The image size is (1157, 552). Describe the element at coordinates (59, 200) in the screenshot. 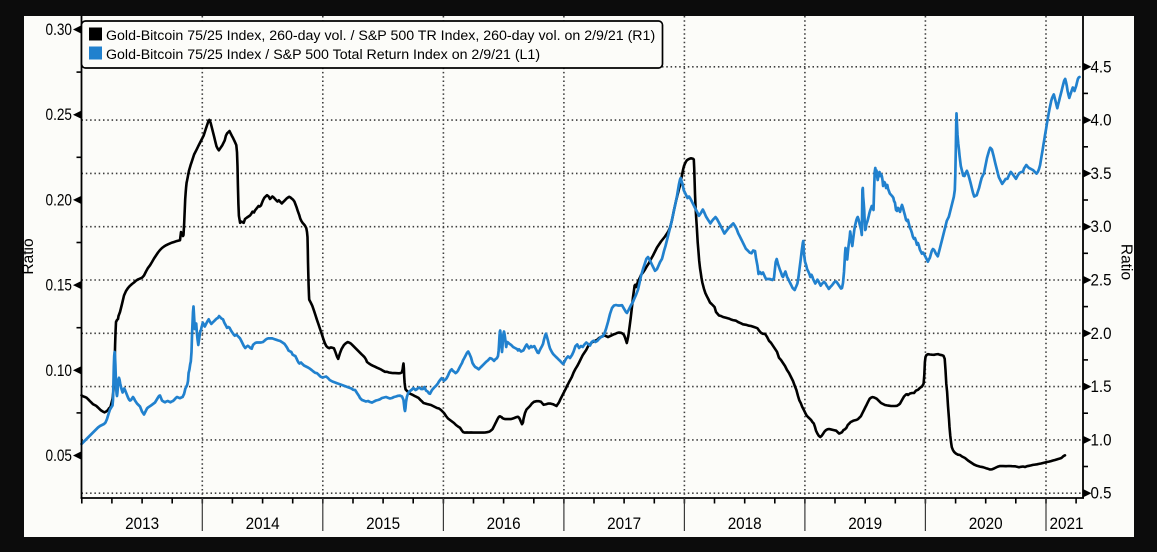

I see `svg-text: 0.20` at that location.